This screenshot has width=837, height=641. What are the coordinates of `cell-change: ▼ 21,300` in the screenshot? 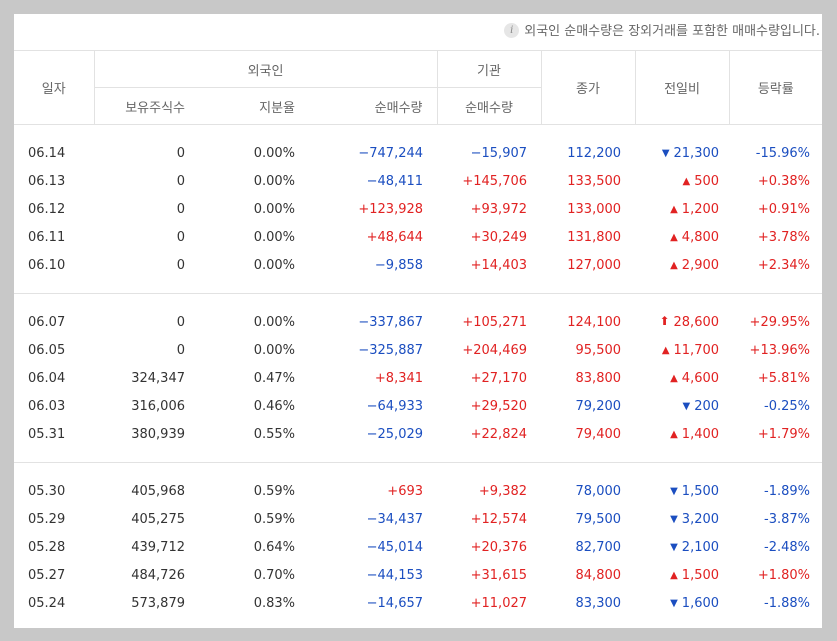 It's located at (682, 146).